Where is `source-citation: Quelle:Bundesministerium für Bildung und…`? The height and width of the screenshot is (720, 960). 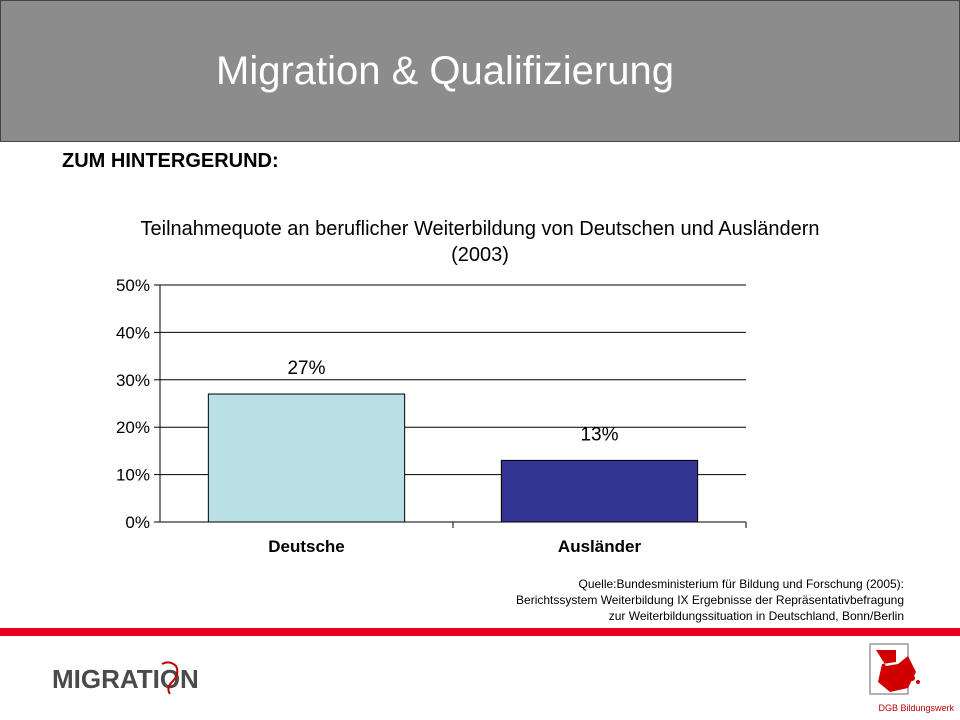 source-citation: Quelle:Bundesministerium für Bildung und… is located at coordinates (664, 600).